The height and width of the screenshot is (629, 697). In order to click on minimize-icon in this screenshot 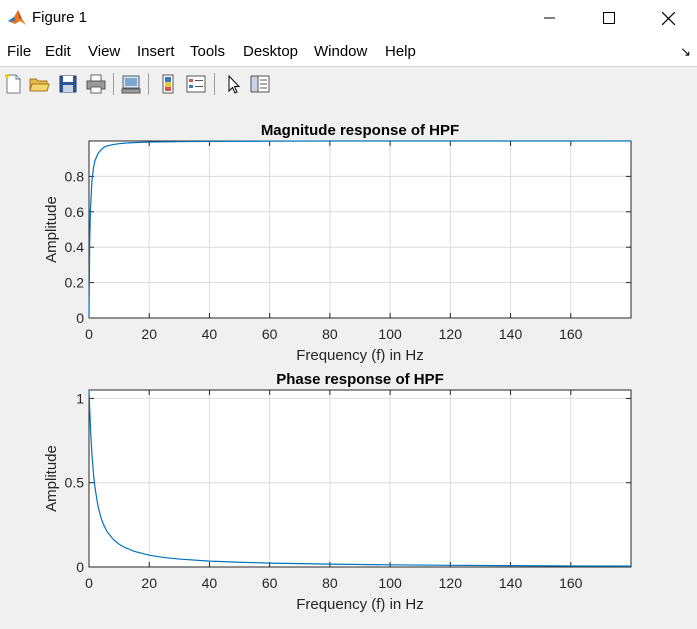, I will do `click(549, 18)`.